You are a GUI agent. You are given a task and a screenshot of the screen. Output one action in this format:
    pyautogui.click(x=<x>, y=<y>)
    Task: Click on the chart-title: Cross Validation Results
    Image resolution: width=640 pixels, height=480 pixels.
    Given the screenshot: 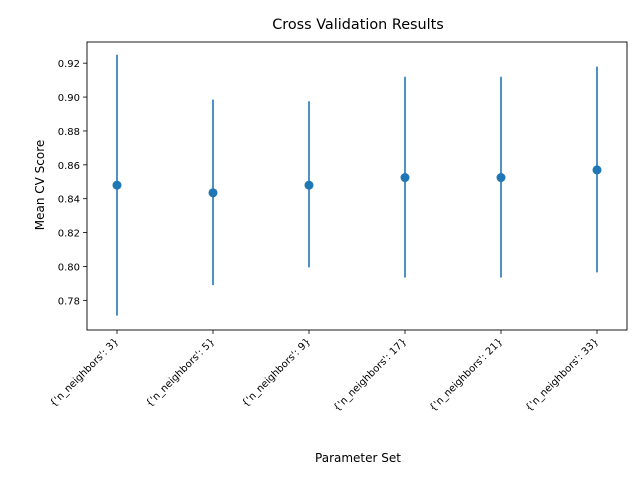 What is the action you would take?
    pyautogui.click(x=358, y=25)
    